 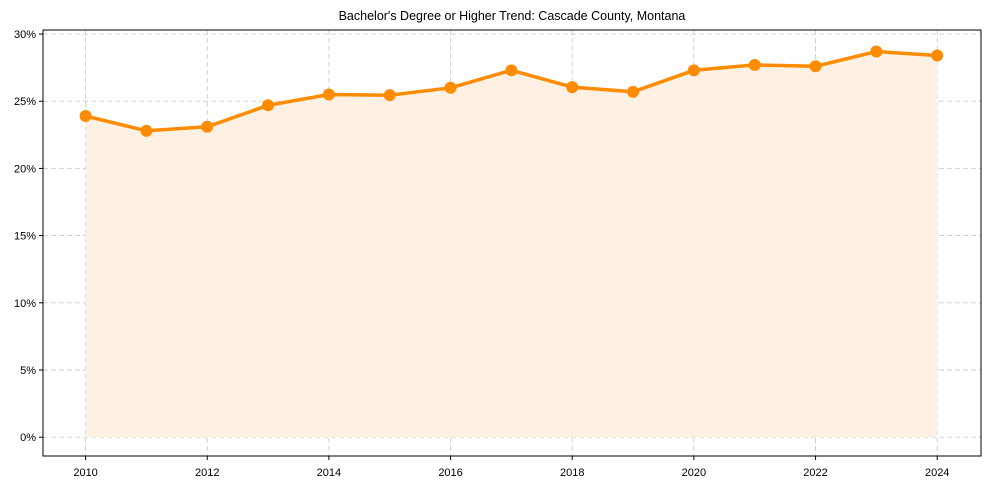 I want to click on x-tick-label: 2020, so click(x=694, y=473).